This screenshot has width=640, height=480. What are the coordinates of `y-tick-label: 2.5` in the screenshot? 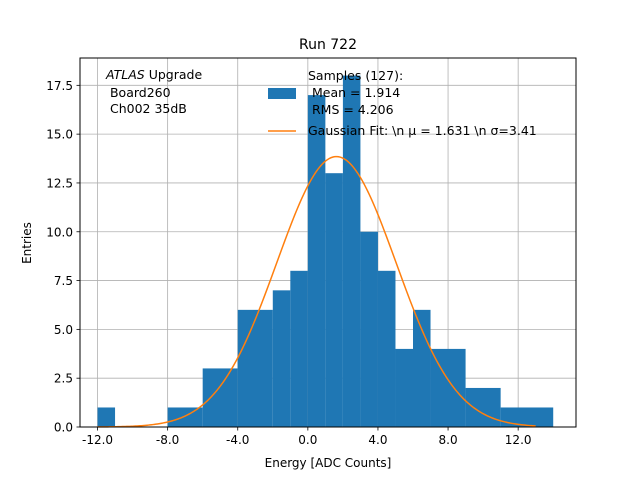 It's located at (63, 379).